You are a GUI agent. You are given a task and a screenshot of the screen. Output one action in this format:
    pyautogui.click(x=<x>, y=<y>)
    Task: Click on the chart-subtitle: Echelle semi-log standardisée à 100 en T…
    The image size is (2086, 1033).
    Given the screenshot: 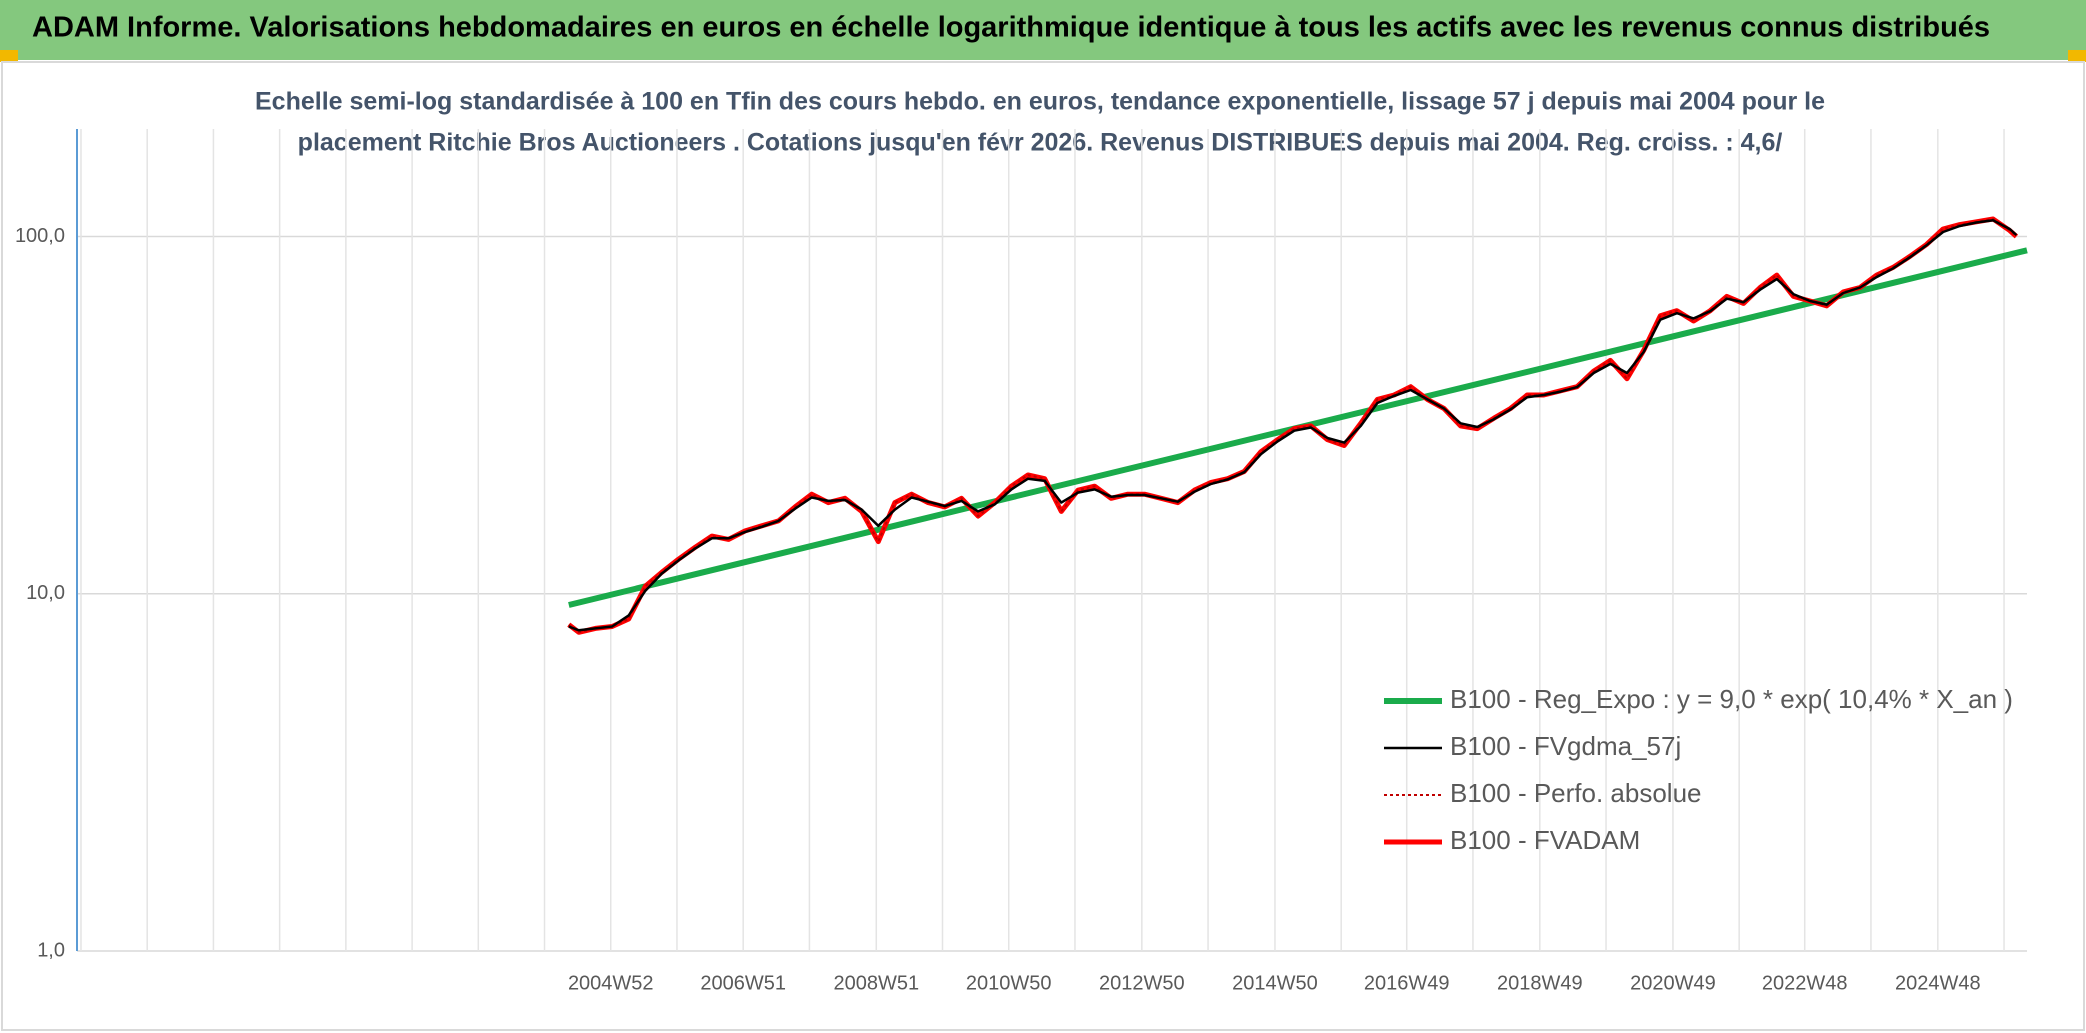 What is the action you would take?
    pyautogui.click(x=1040, y=102)
    